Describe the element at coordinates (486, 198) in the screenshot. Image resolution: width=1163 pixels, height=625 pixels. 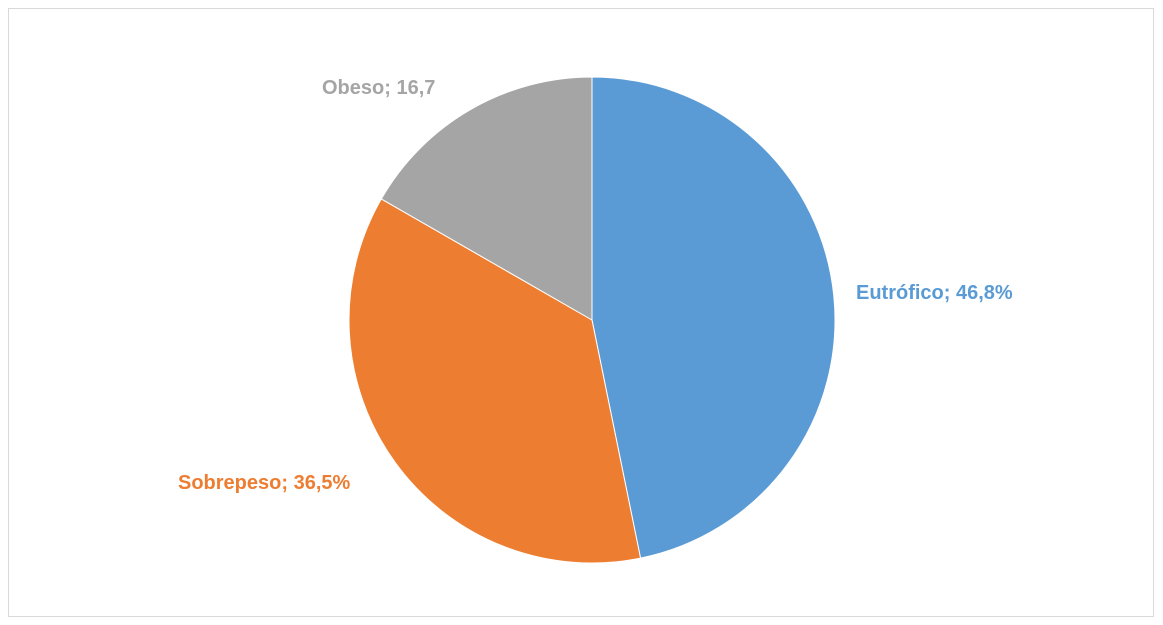
I see `pie-slice-obeso` at that location.